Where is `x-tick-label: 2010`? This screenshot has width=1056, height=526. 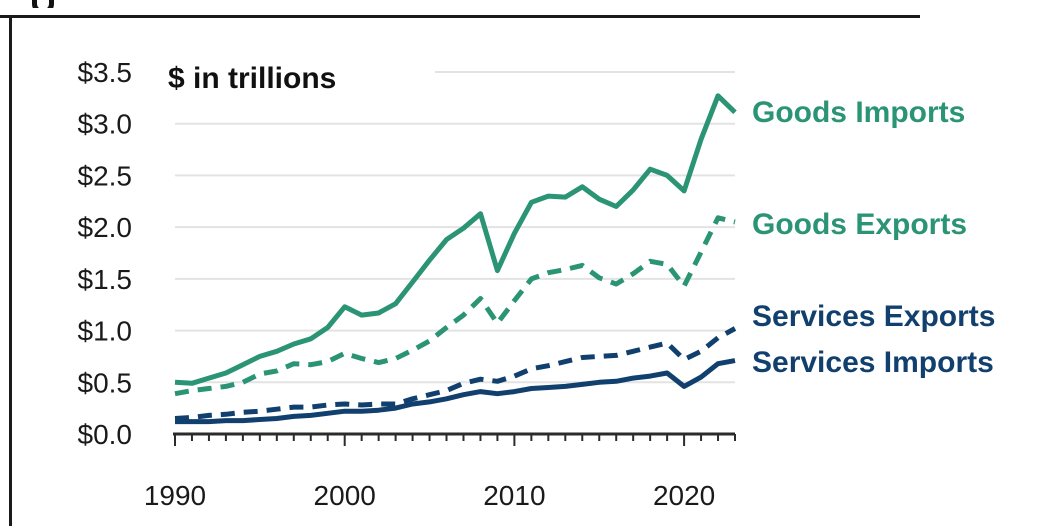 x-tick-label: 2010 is located at coordinates (514, 495).